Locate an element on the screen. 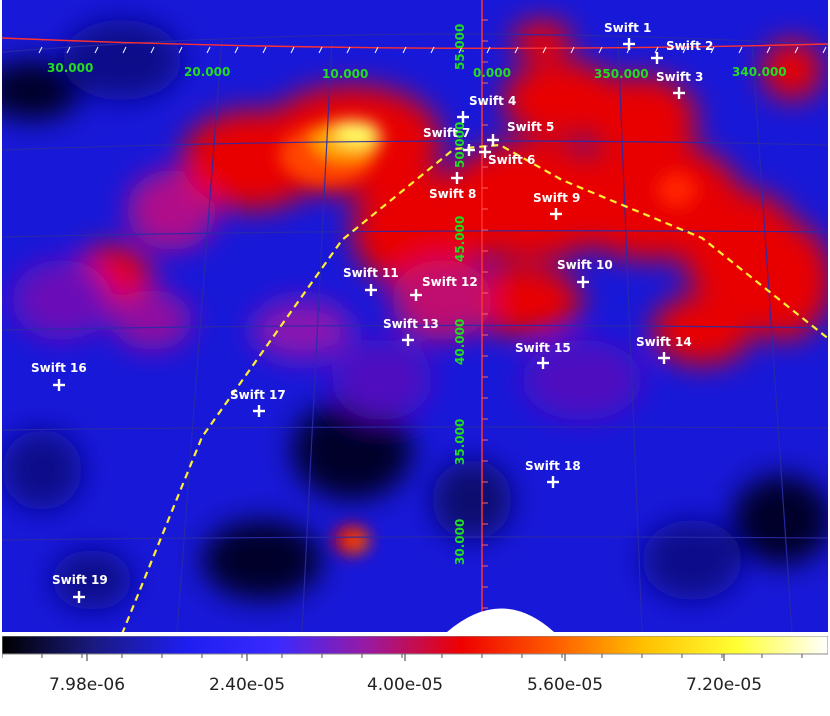 The width and height of the screenshot is (830, 716). latitude-label: 55.000 is located at coordinates (460, 47).